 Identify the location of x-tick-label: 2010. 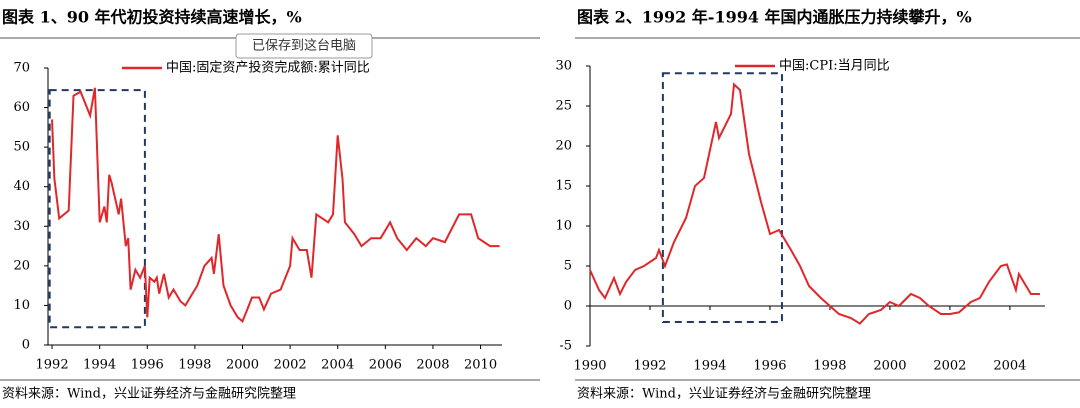
(480, 365).